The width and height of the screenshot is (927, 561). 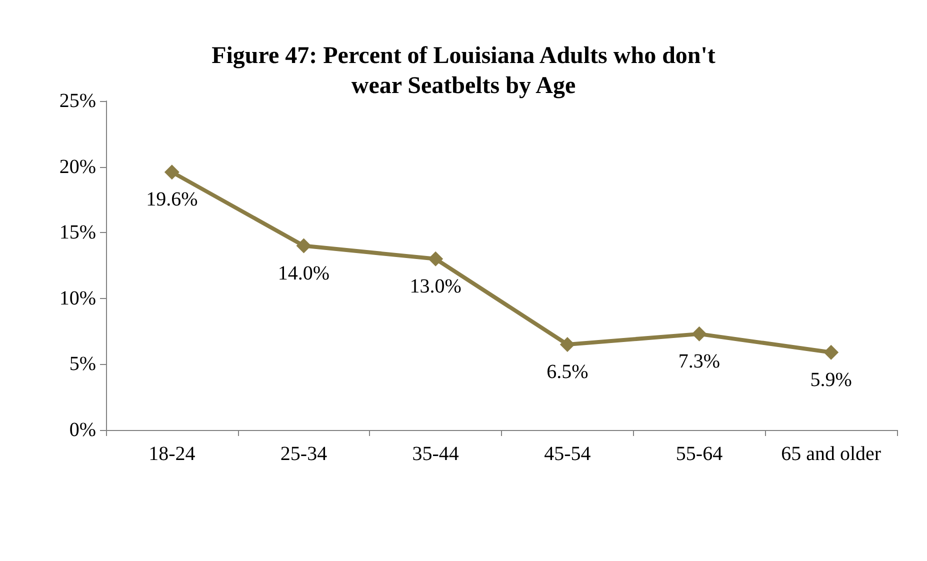 What do you see at coordinates (304, 454) in the screenshot?
I see `x-tick-label: 25-34` at bounding box center [304, 454].